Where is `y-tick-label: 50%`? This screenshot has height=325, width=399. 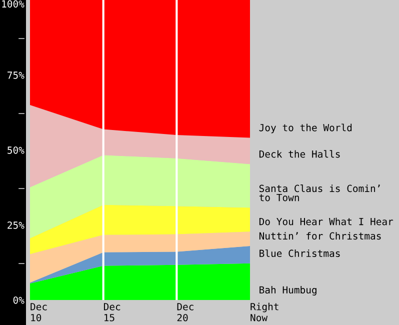
y-tick-label: 50% is located at coordinates (16, 150).